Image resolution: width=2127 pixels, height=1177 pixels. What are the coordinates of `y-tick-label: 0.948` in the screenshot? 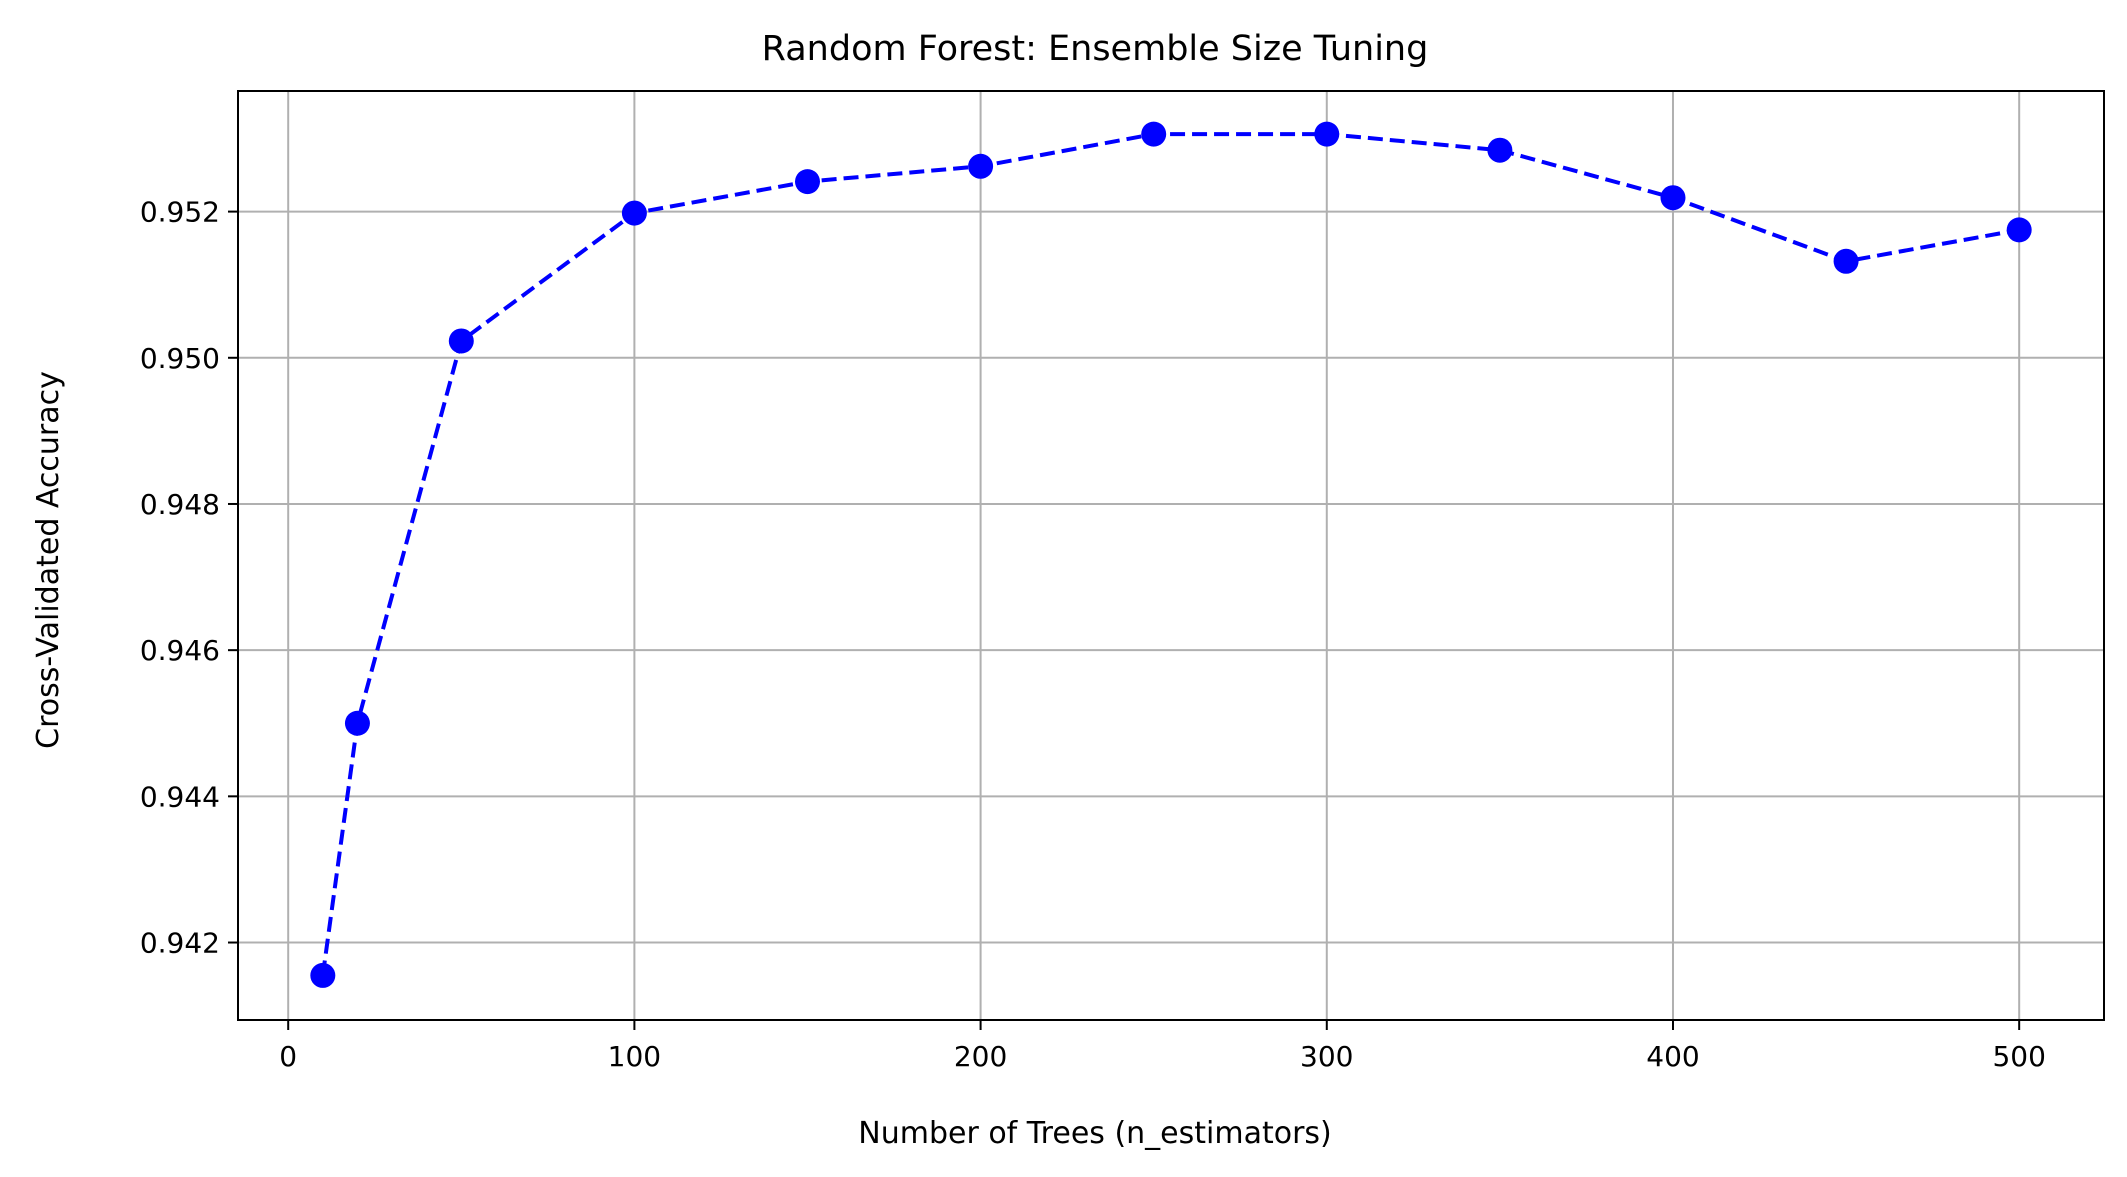 It's located at (180, 504).